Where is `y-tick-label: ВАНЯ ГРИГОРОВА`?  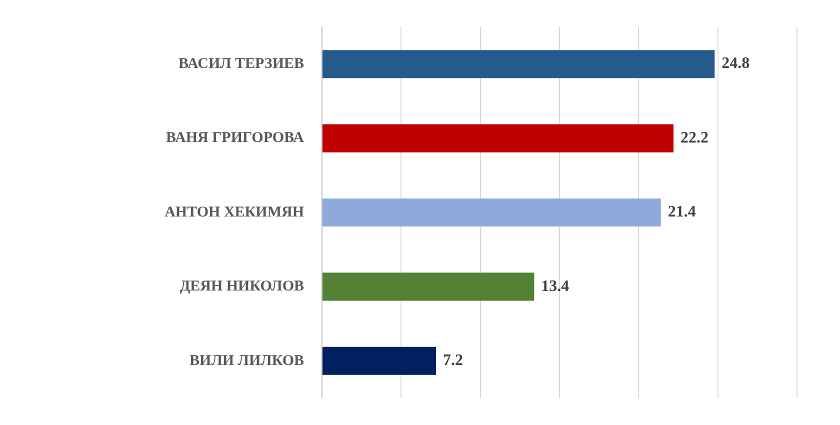
y-tick-label: ВАНЯ ГРИГОРОВА is located at coordinates (235, 138).